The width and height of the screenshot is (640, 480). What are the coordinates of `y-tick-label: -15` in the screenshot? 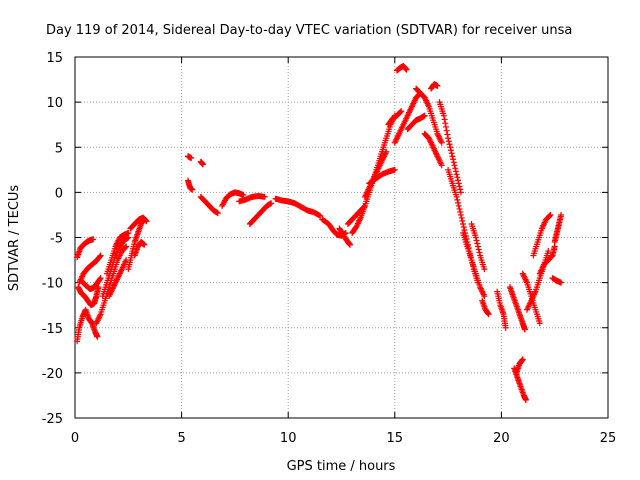 It's located at (52, 329).